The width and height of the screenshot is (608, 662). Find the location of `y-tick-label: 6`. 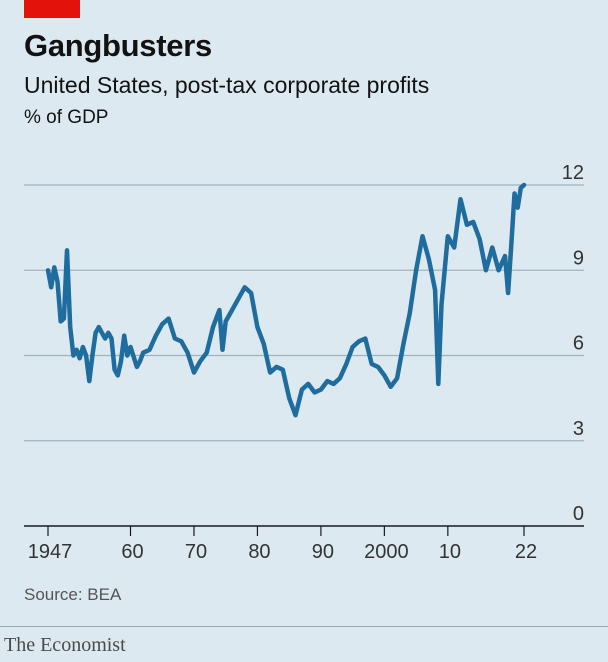

y-tick-label: 6 is located at coordinates (578, 344).